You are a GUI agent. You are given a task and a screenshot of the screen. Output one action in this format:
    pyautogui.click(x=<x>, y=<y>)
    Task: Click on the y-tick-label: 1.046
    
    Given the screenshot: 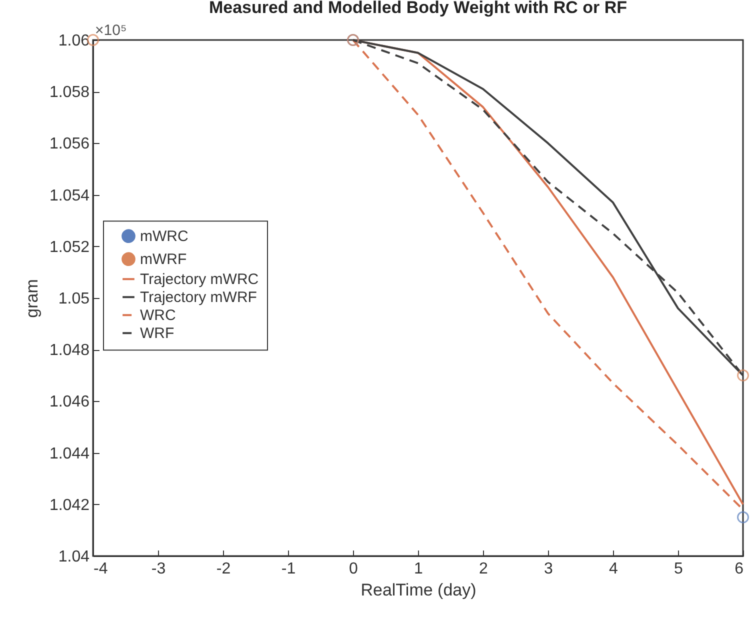 What is the action you would take?
    pyautogui.click(x=69, y=402)
    